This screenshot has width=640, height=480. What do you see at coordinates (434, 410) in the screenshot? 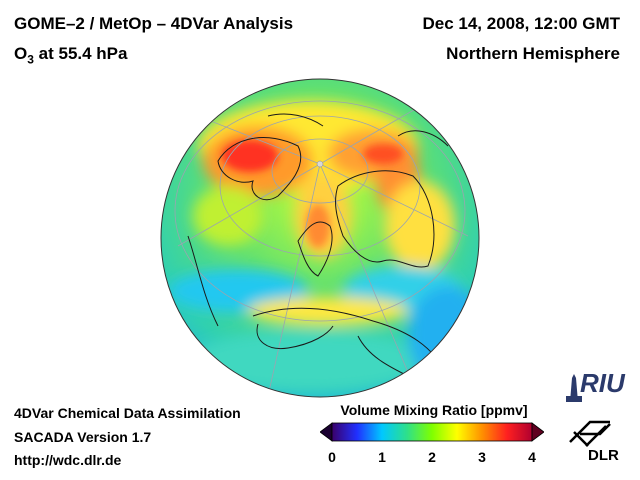
I see `colorbar-title: Volume Mixing Ratio [ppmv]` at bounding box center [434, 410].